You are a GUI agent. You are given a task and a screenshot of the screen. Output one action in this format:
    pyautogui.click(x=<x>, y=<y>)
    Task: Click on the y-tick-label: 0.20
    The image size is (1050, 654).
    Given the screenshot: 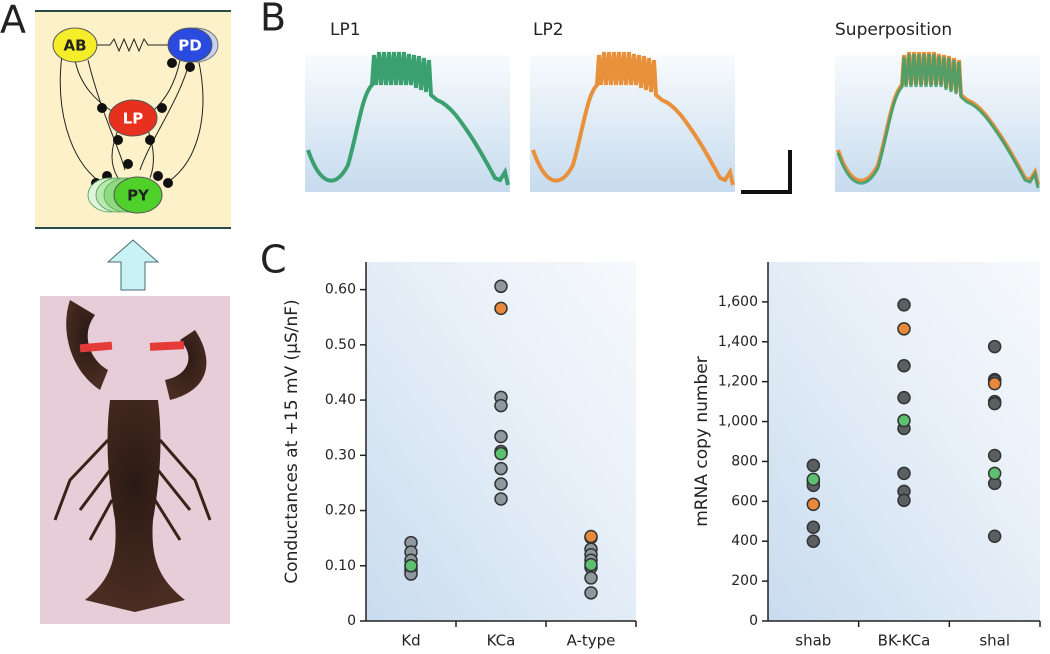 What is the action you would take?
    pyautogui.click(x=340, y=511)
    